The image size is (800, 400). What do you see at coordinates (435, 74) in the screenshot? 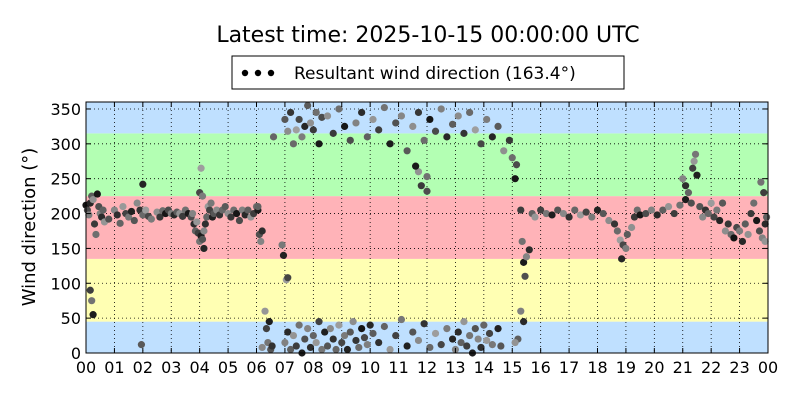
I see `legend-label: Resultant wind direction (163.4°)` at bounding box center [435, 74].